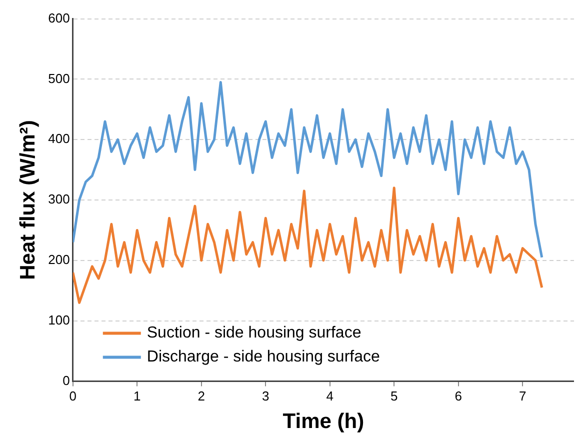  Describe the element at coordinates (59, 199) in the screenshot. I see `y-tick-label: 300` at that location.